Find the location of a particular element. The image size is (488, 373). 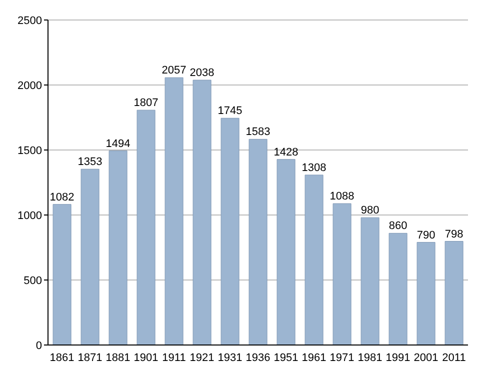

data-label: 860 is located at coordinates (398, 226).